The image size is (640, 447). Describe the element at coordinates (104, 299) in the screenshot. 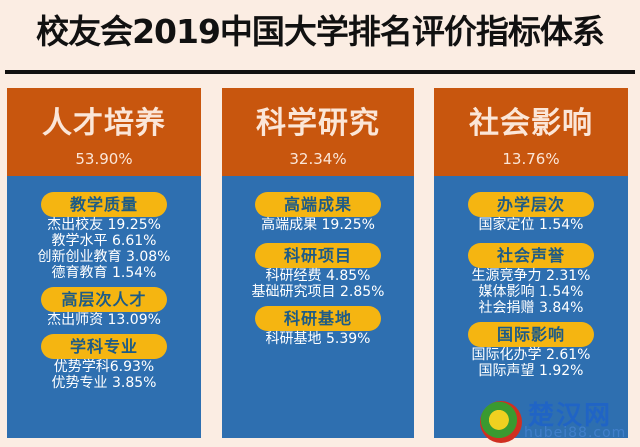

I see `group-label-pill: 高层次人才` at that location.